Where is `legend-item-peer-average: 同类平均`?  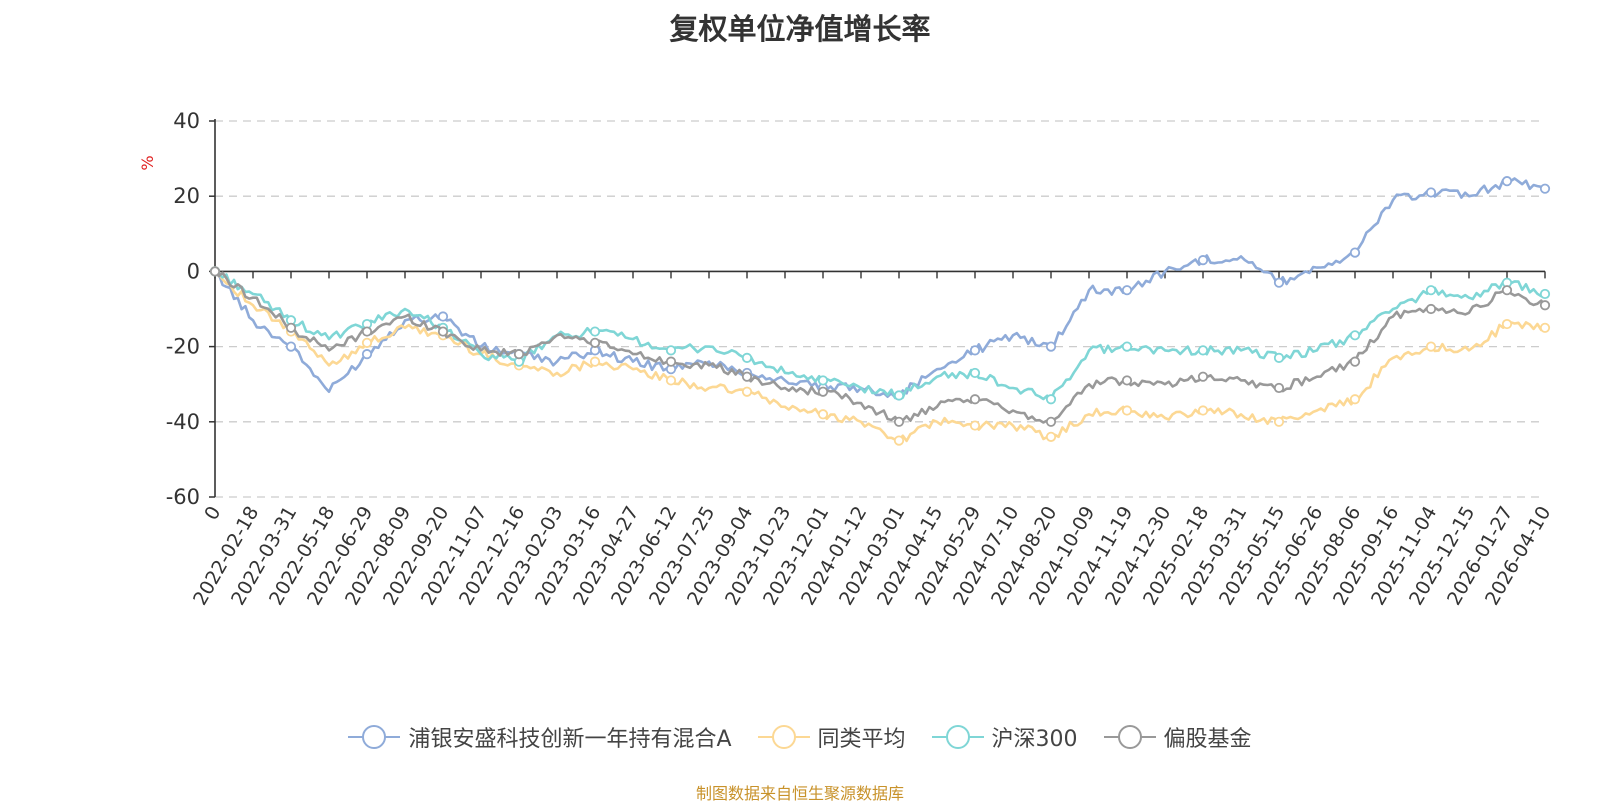
legend-item-peer-average: 同类平均 is located at coordinates (831, 737).